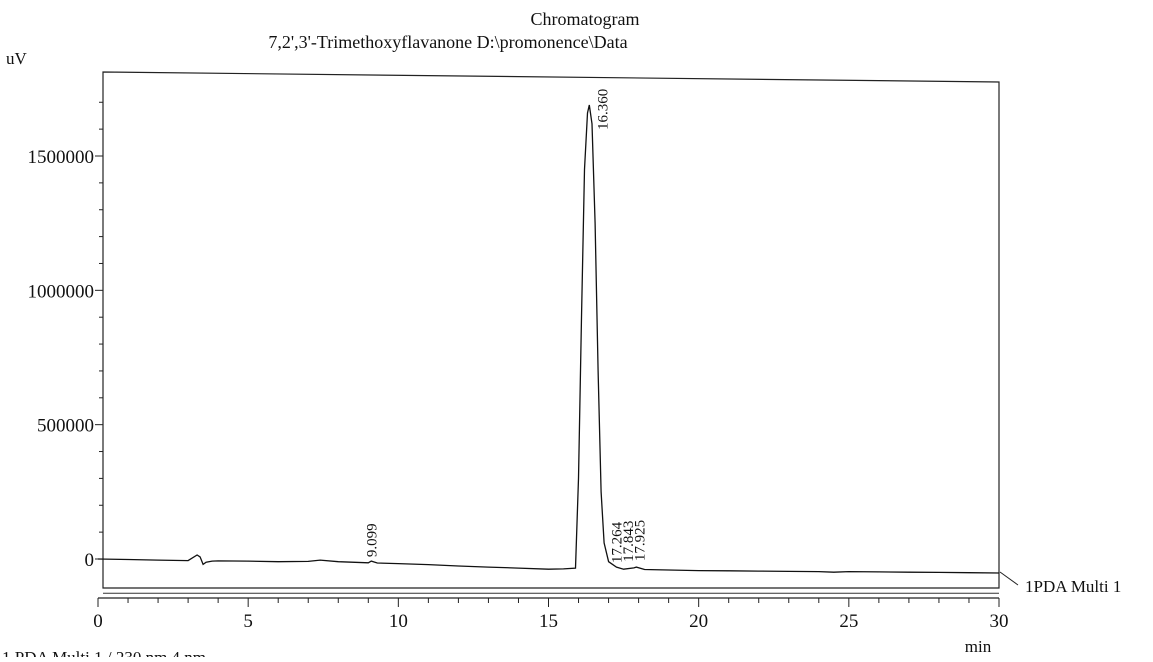 This screenshot has height=662, width=1153. I want to click on x-tick-label: 5, so click(248, 621).